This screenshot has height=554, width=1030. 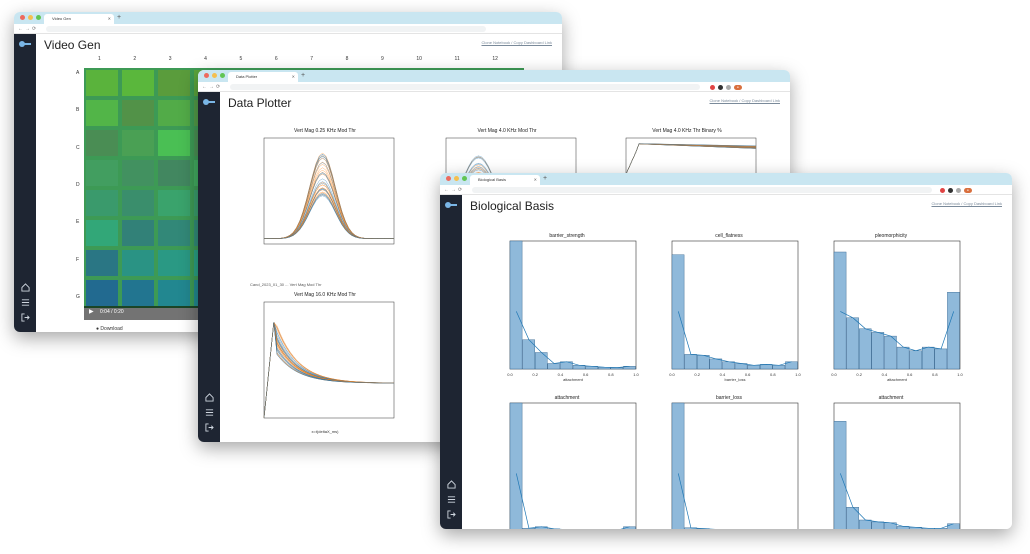 I want to click on histogram-title: cell_flatness, so click(x=729, y=236).